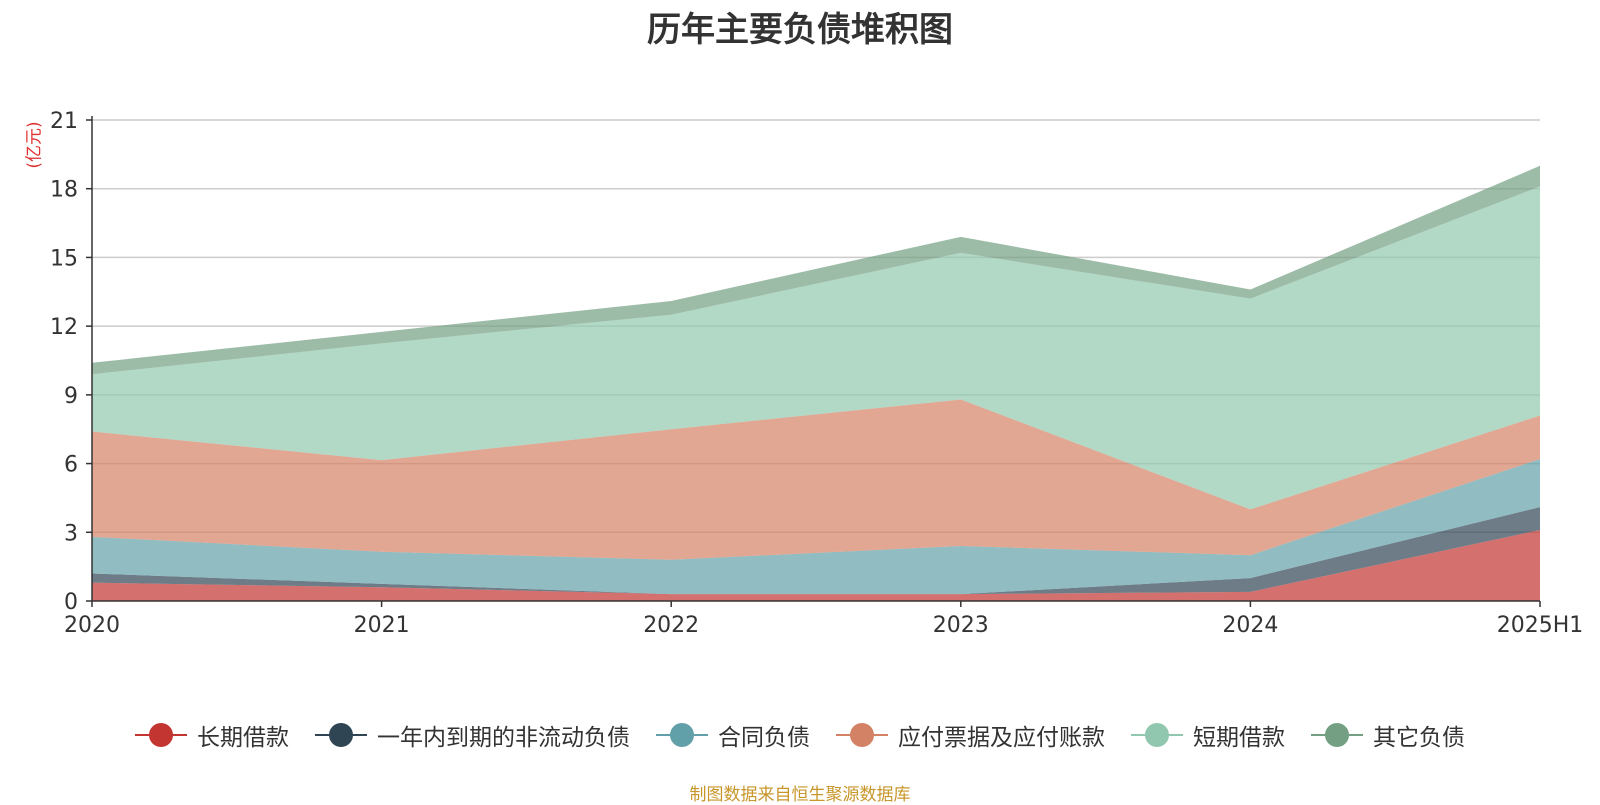 This screenshot has height=805, width=1600. I want to click on y-tick-label: 3, so click(71, 533).